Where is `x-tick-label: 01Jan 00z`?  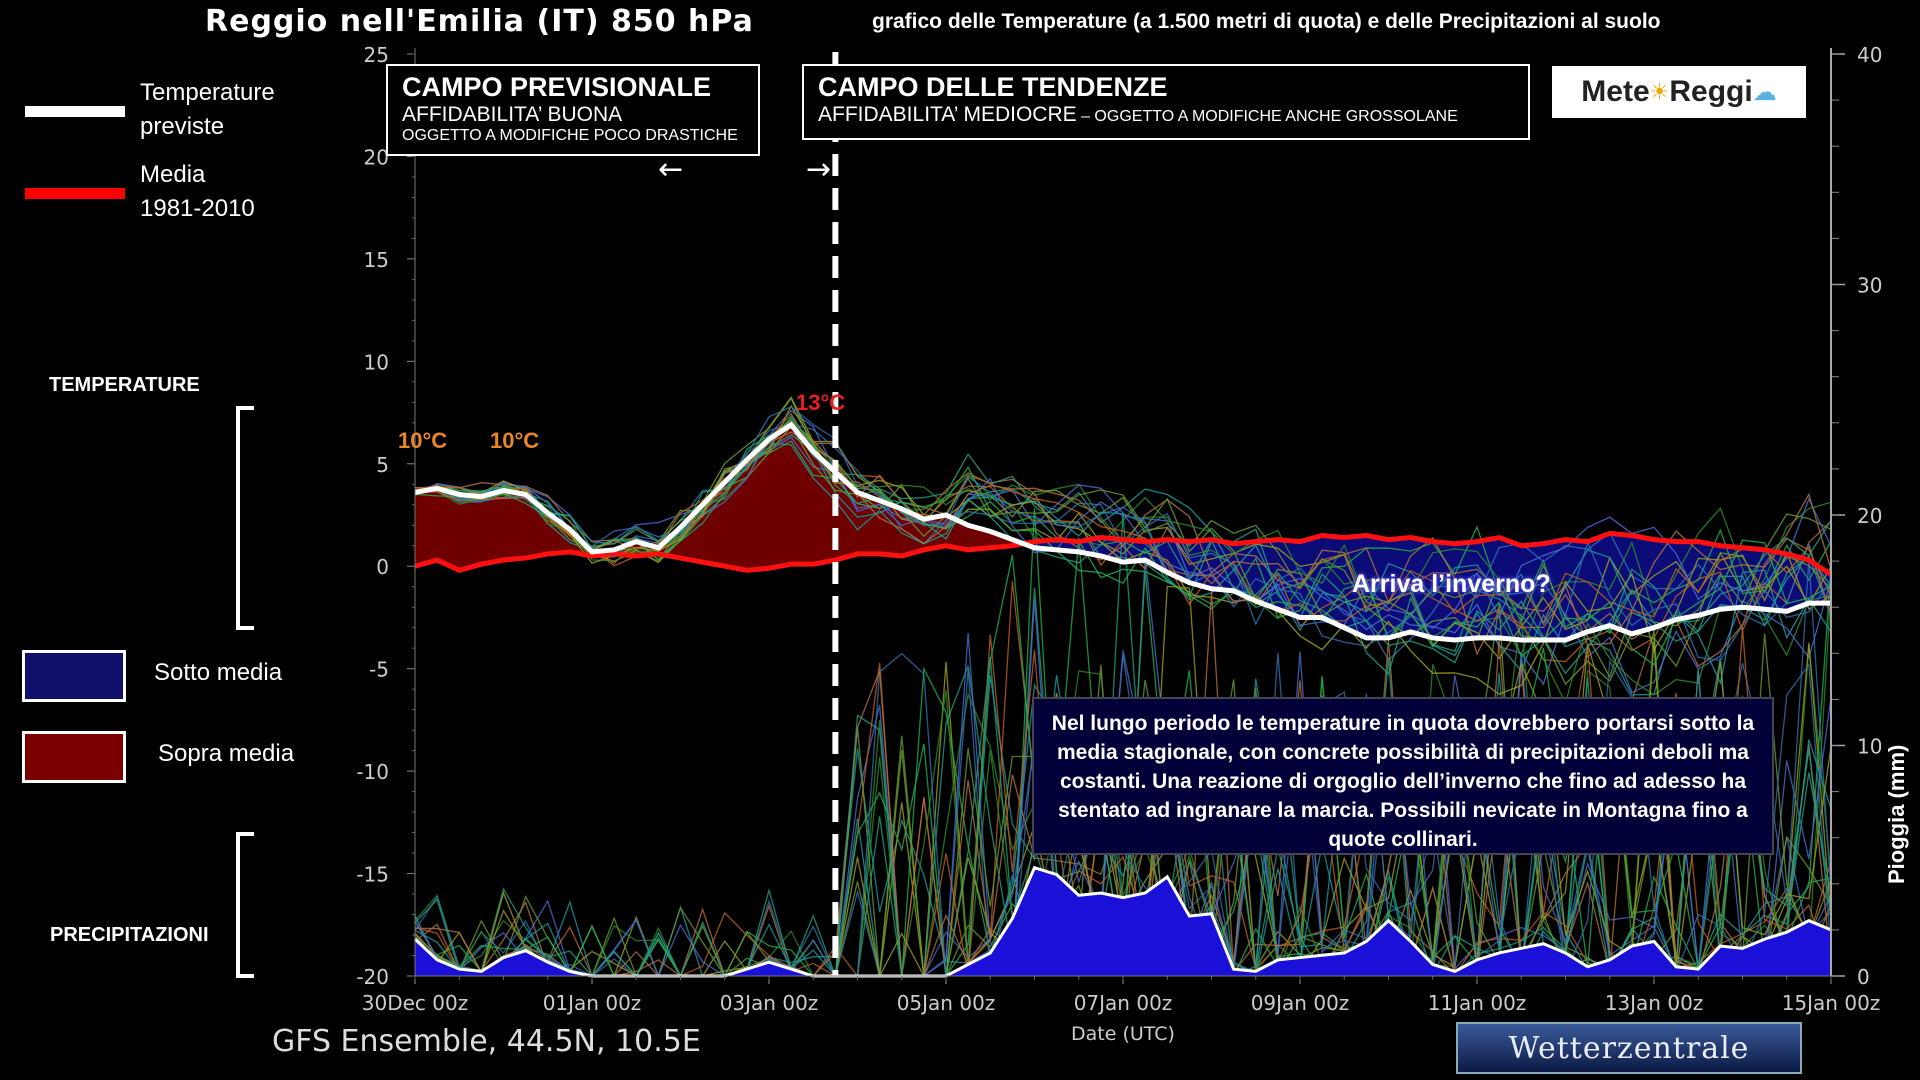 x-tick-label: 01Jan 00z is located at coordinates (592, 1003).